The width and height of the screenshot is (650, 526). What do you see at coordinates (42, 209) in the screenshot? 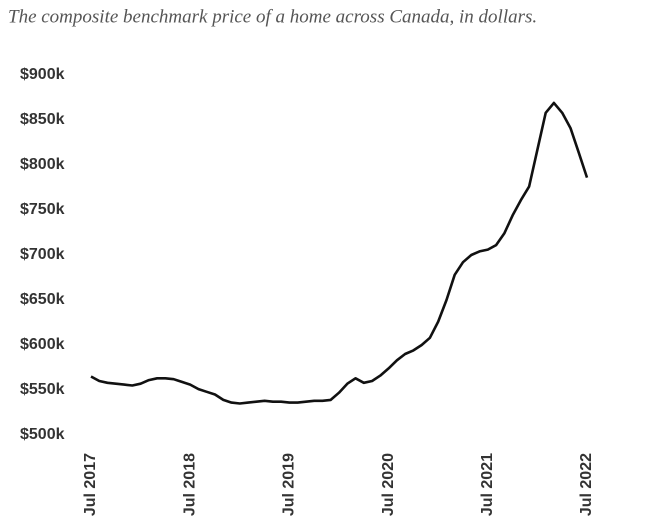
I see `y-tick-label: $750k` at bounding box center [42, 209].